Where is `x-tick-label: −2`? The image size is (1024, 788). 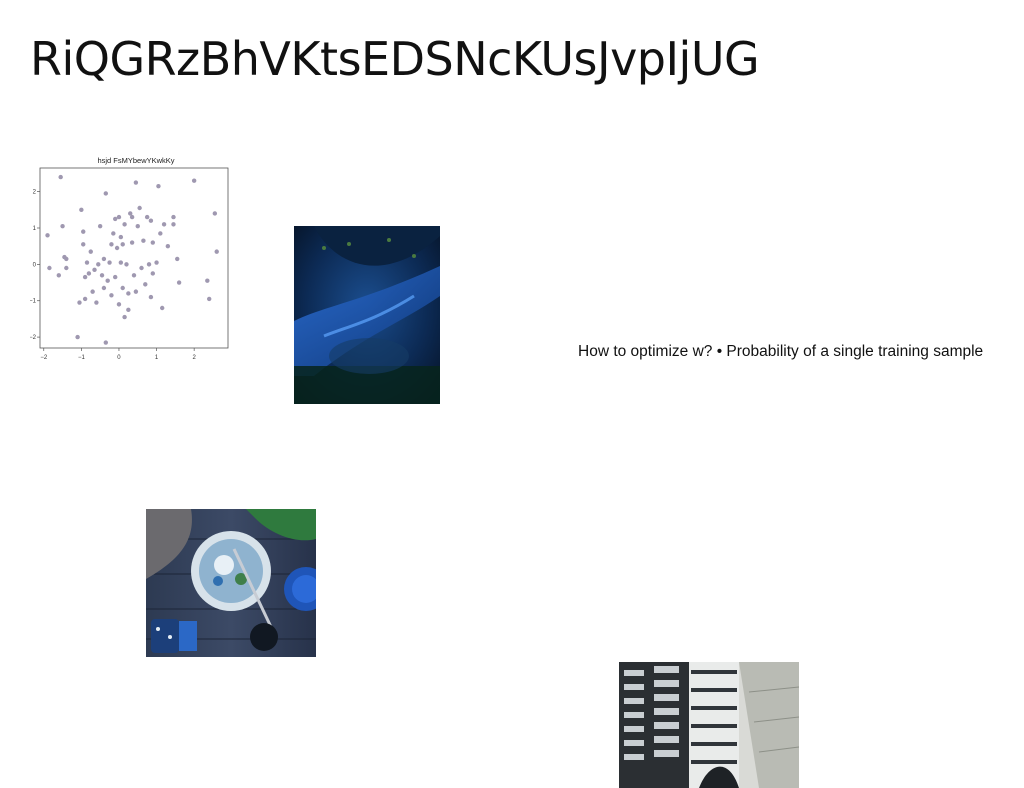 x-tick-label: −2 is located at coordinates (44, 358).